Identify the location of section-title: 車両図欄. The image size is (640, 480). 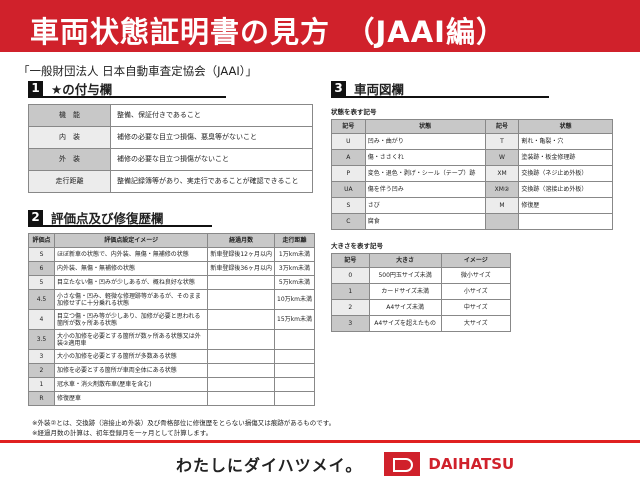
(379, 89).